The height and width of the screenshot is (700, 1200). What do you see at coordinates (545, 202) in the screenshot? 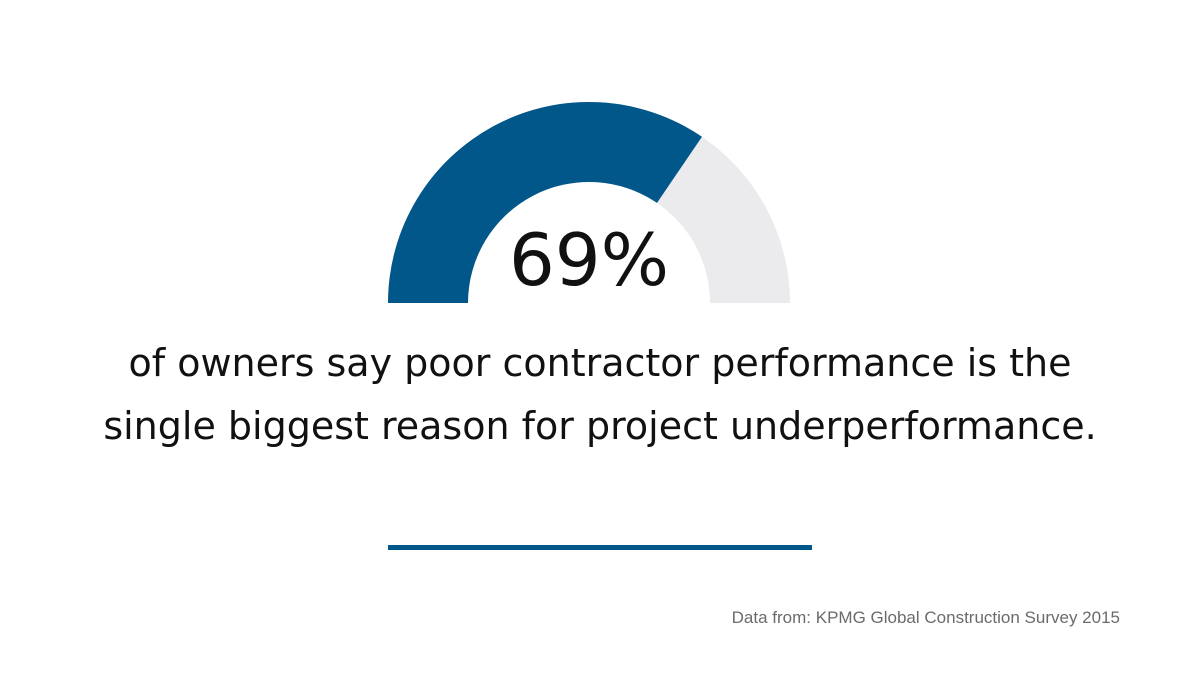
I see `gauge-fill` at bounding box center [545, 202].